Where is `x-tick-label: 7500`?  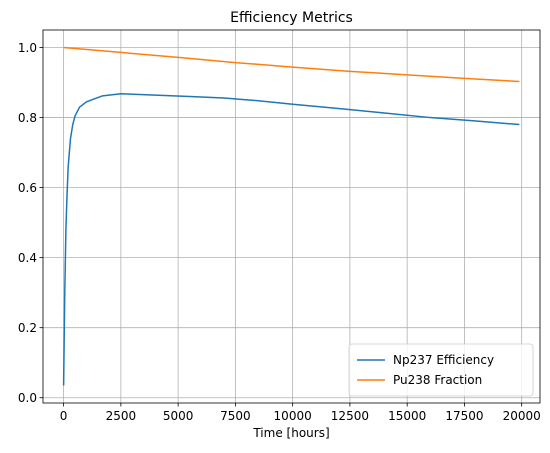
x-tick-label: 7500 is located at coordinates (235, 416).